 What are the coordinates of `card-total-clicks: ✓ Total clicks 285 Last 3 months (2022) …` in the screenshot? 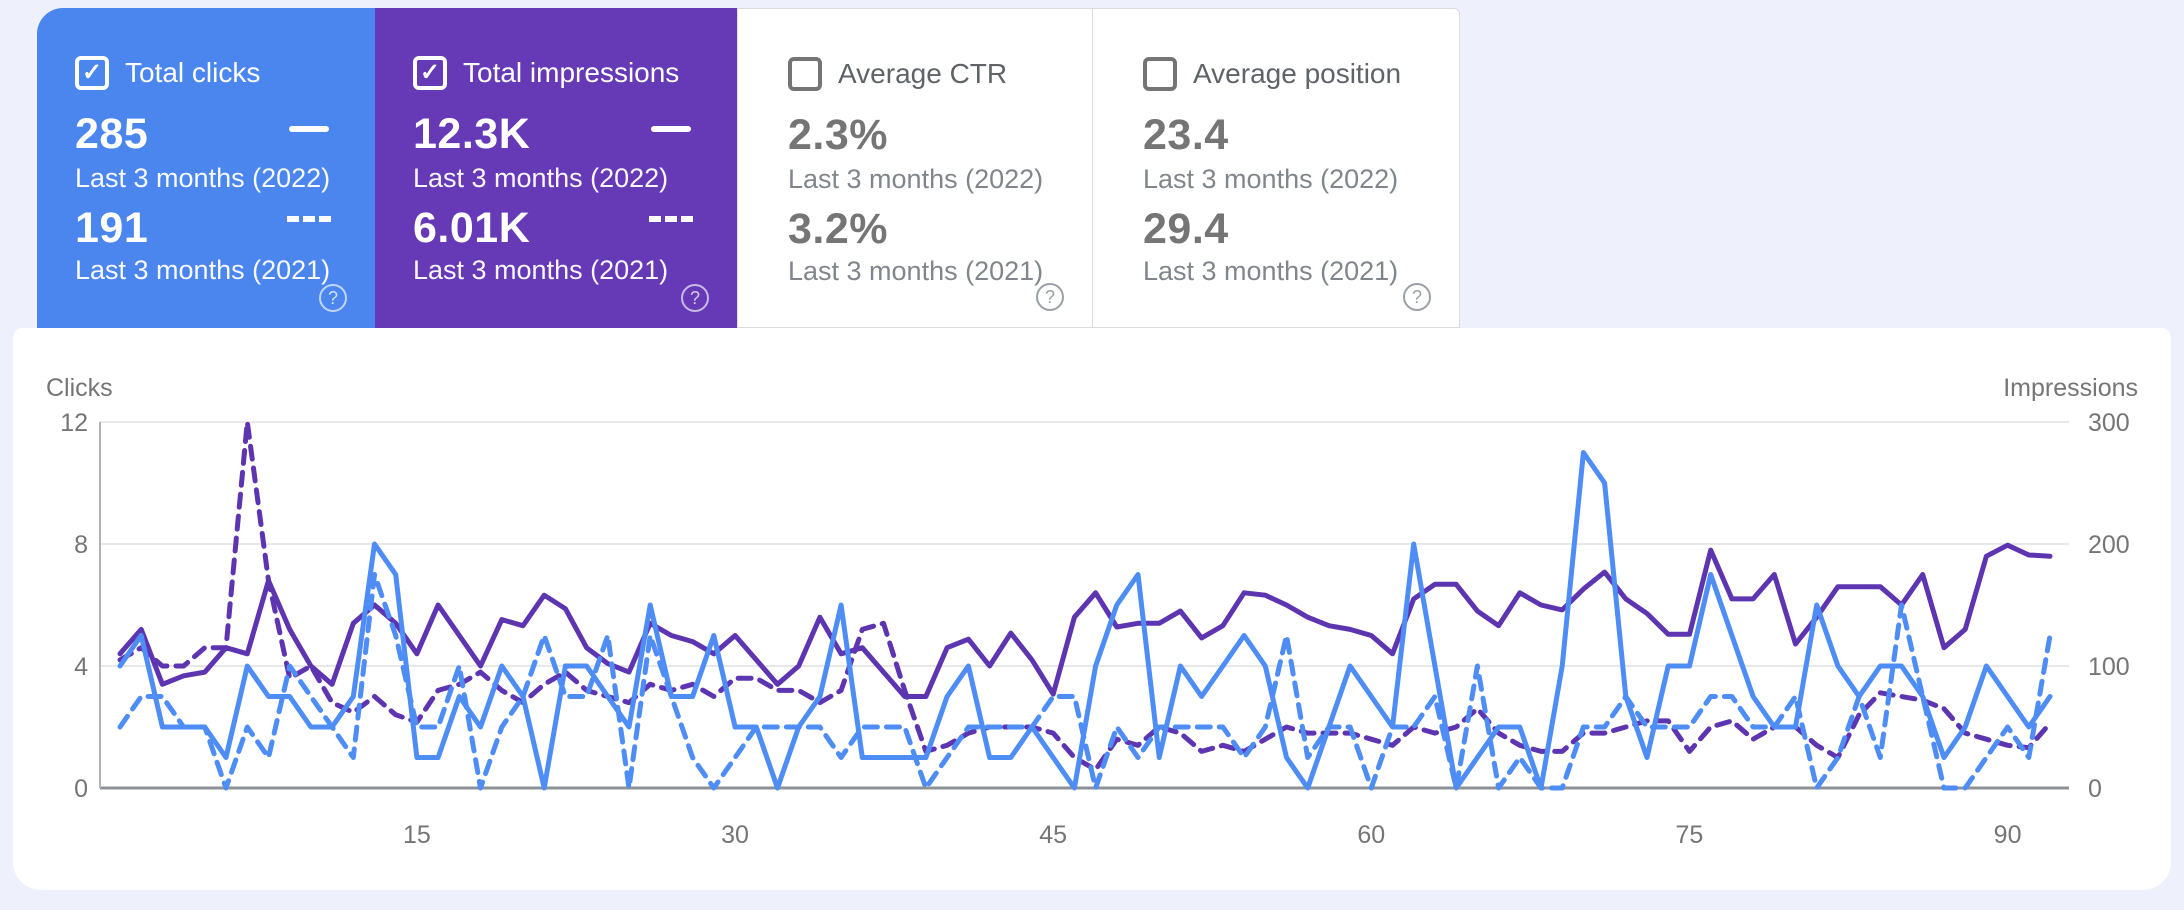 It's located at (206, 168).